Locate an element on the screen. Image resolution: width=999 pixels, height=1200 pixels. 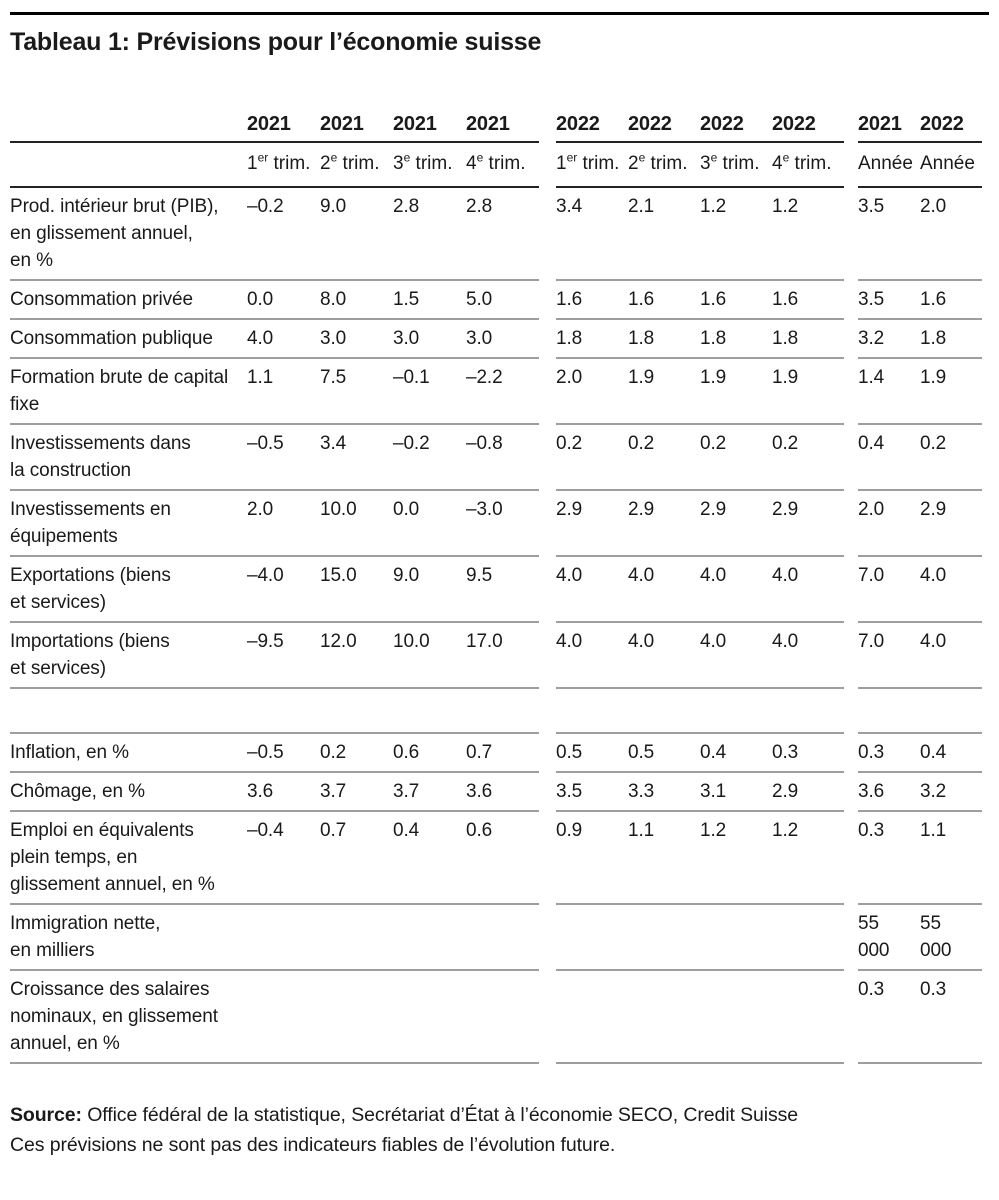
row-segment-annual: 0.3 0.4 is located at coordinates (920, 753).